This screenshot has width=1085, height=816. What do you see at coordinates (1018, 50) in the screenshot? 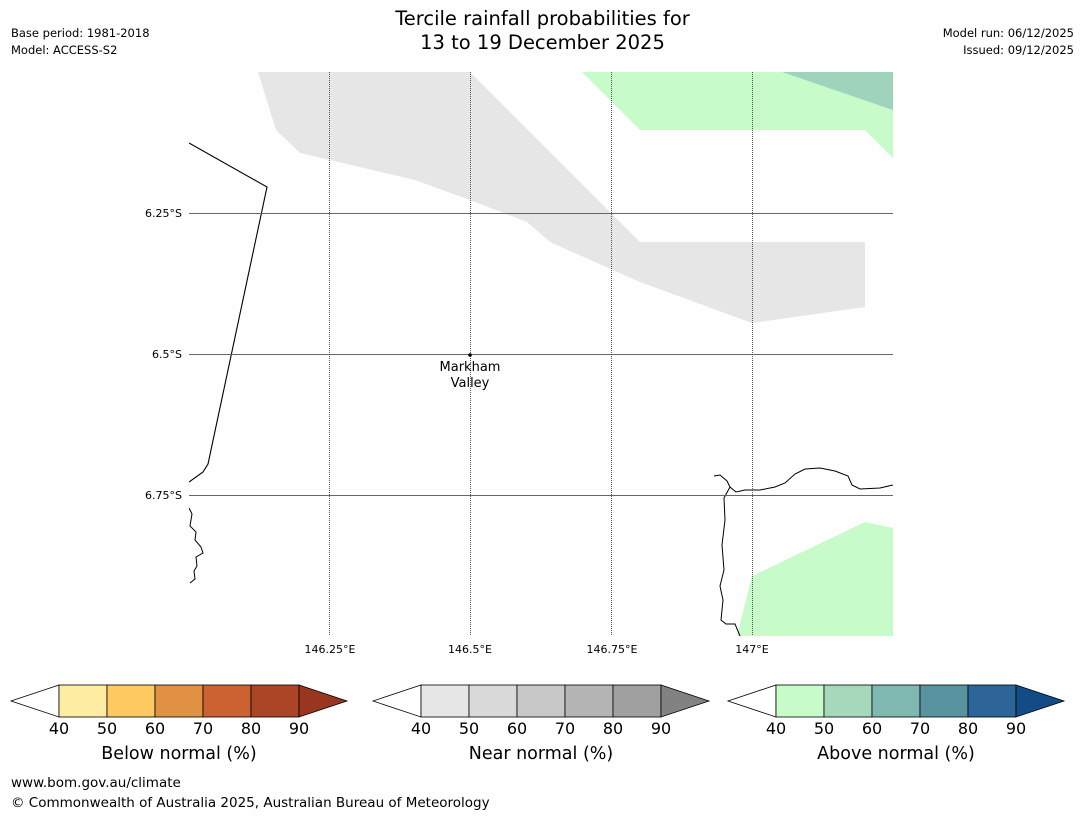
I see `issued-date: Issued: 09/12/2025` at bounding box center [1018, 50].